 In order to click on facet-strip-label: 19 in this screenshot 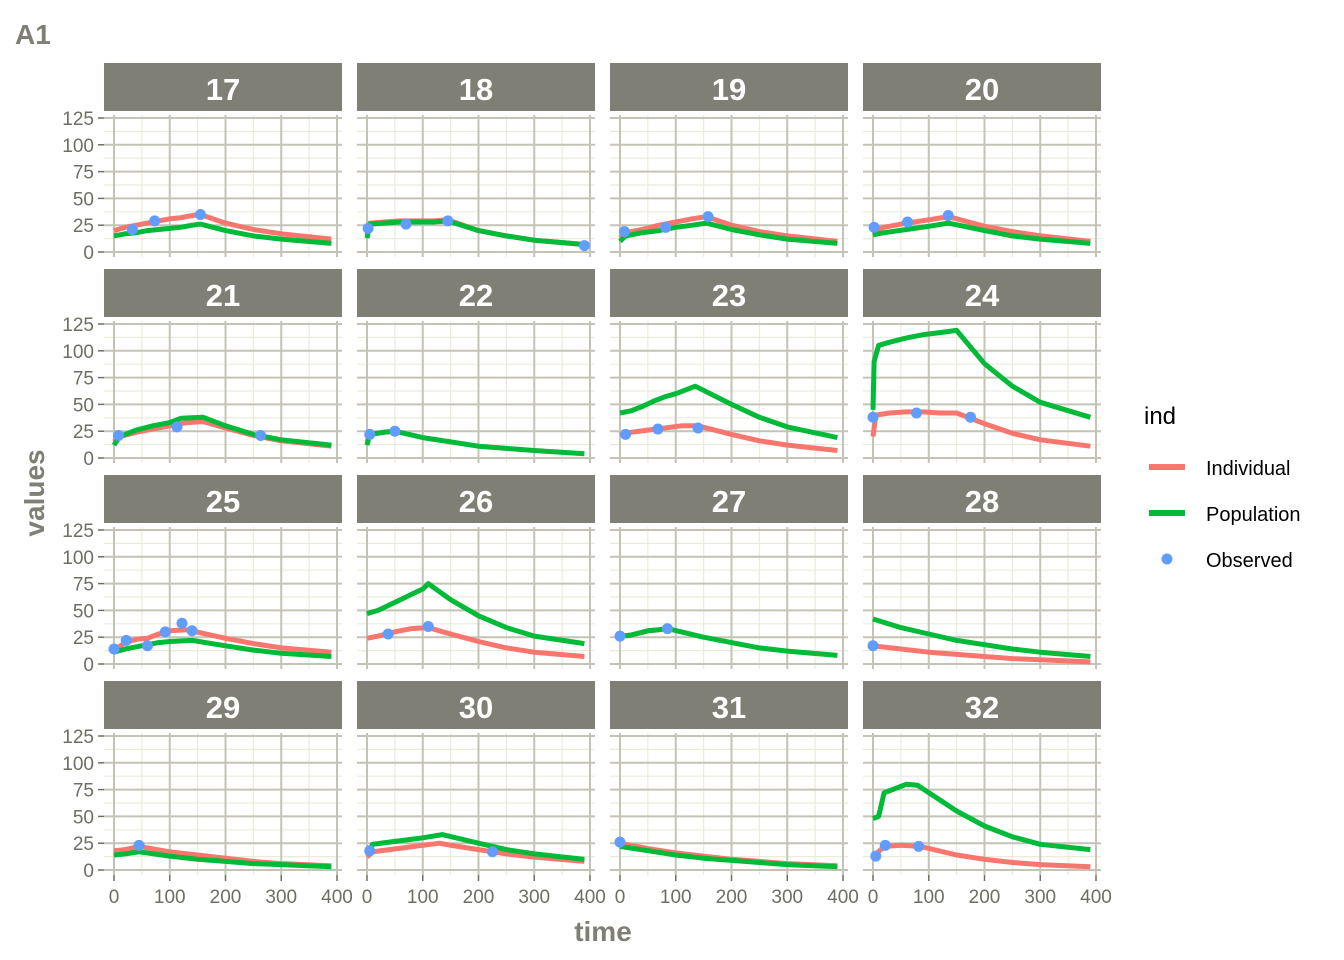, I will do `click(729, 89)`.